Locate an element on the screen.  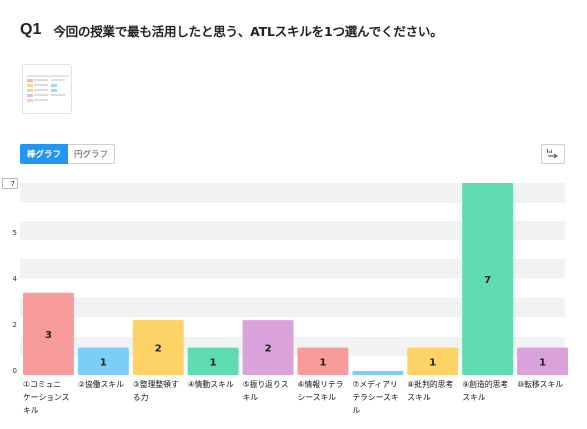
question-number: Q1 is located at coordinates (31, 29).